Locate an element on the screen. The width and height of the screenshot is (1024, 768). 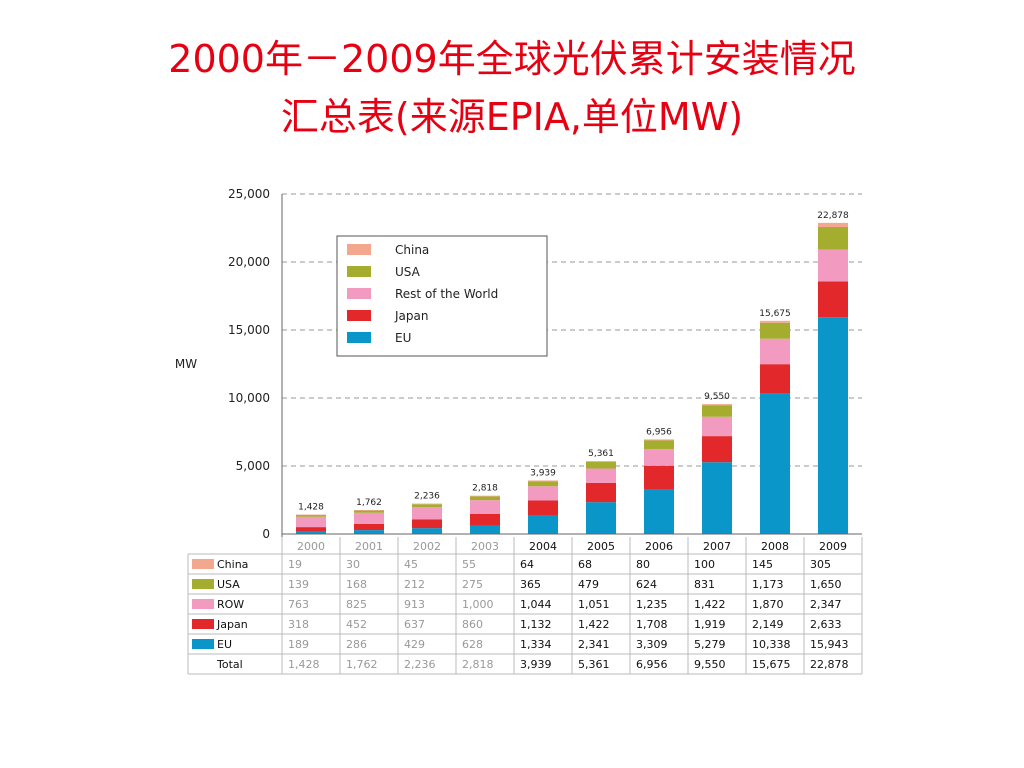
bar-segment-china-2001 is located at coordinates (369, 510).